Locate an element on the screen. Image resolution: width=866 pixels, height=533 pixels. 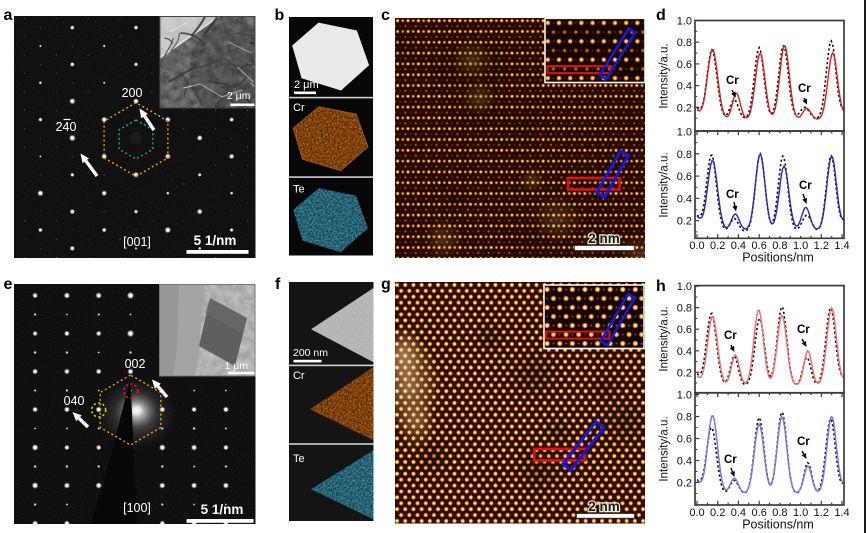
svg-text: 1 μm is located at coordinates (236, 366).